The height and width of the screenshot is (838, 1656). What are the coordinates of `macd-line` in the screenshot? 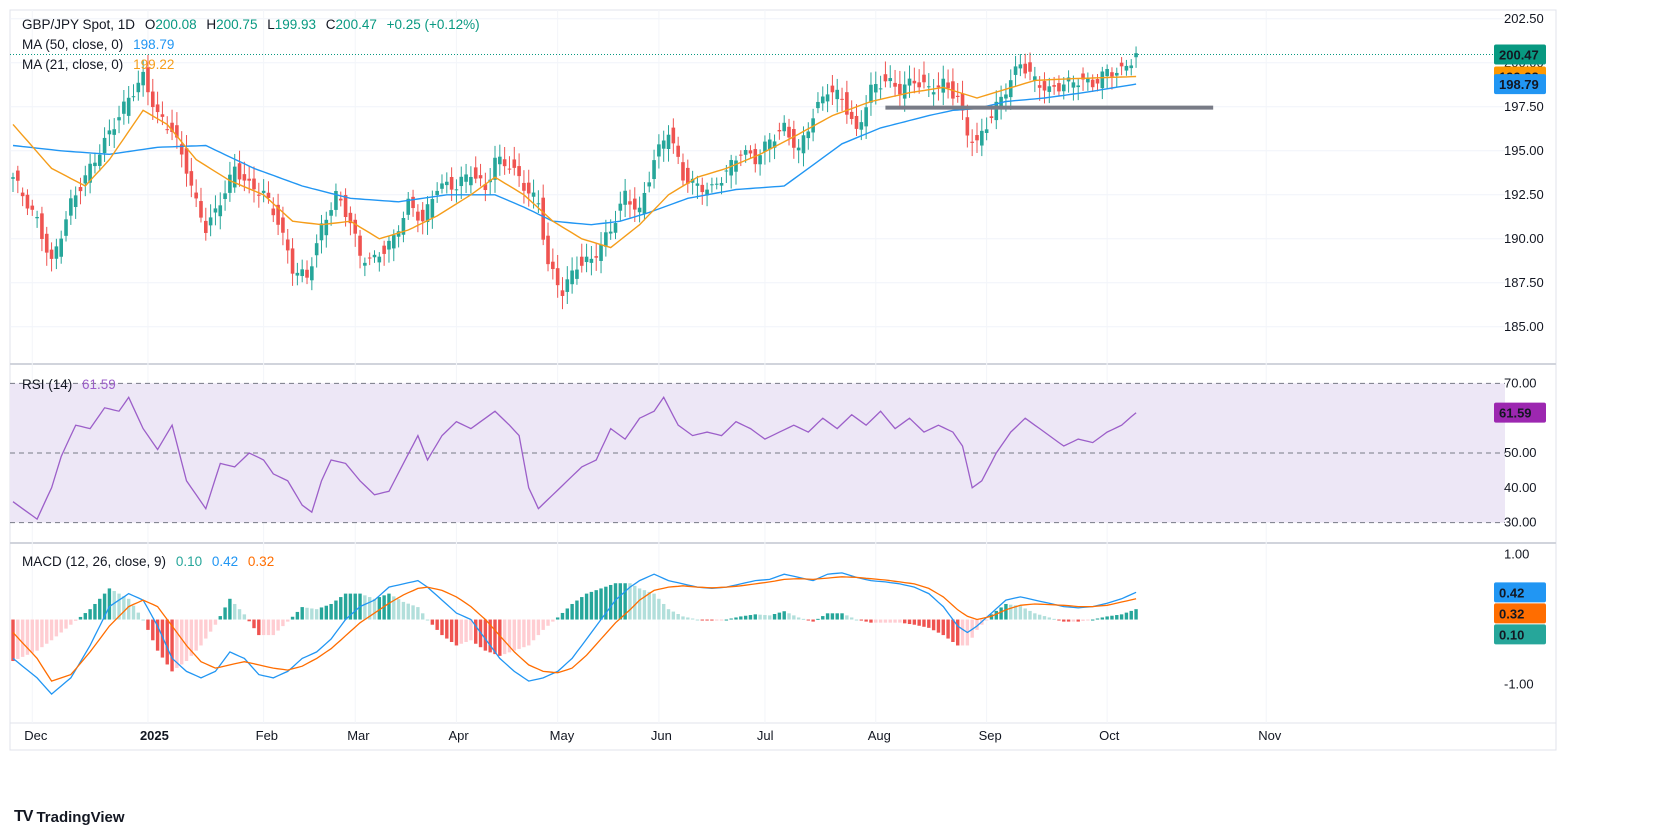 It's located at (574, 634).